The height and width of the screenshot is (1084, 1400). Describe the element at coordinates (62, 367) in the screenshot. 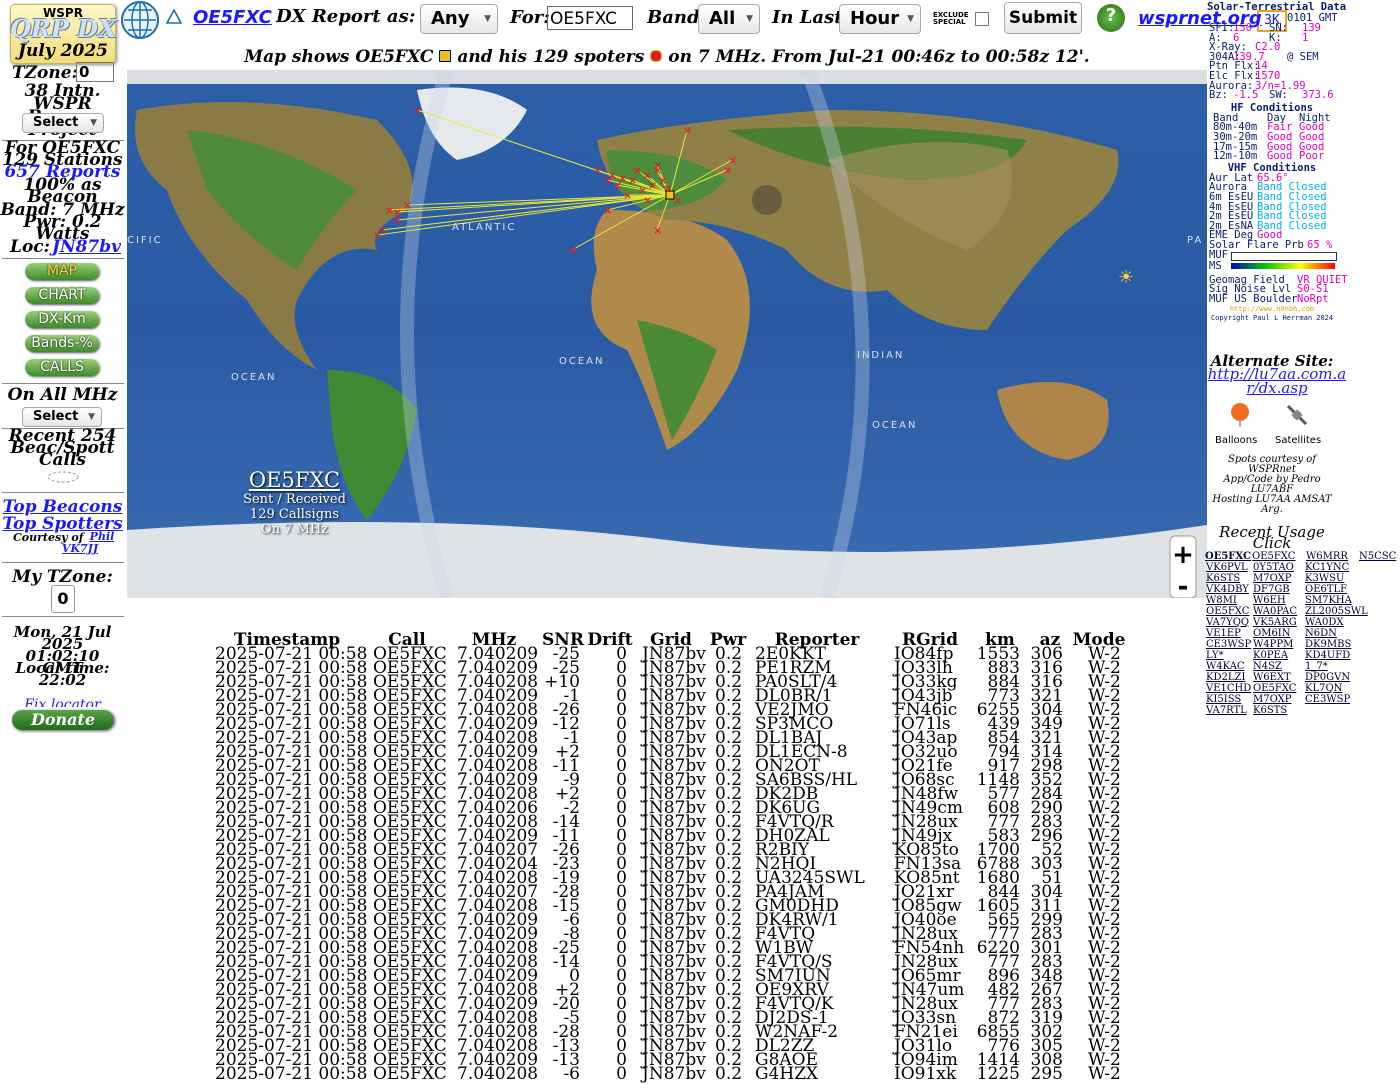

I see `nav-button: CALLS` at that location.